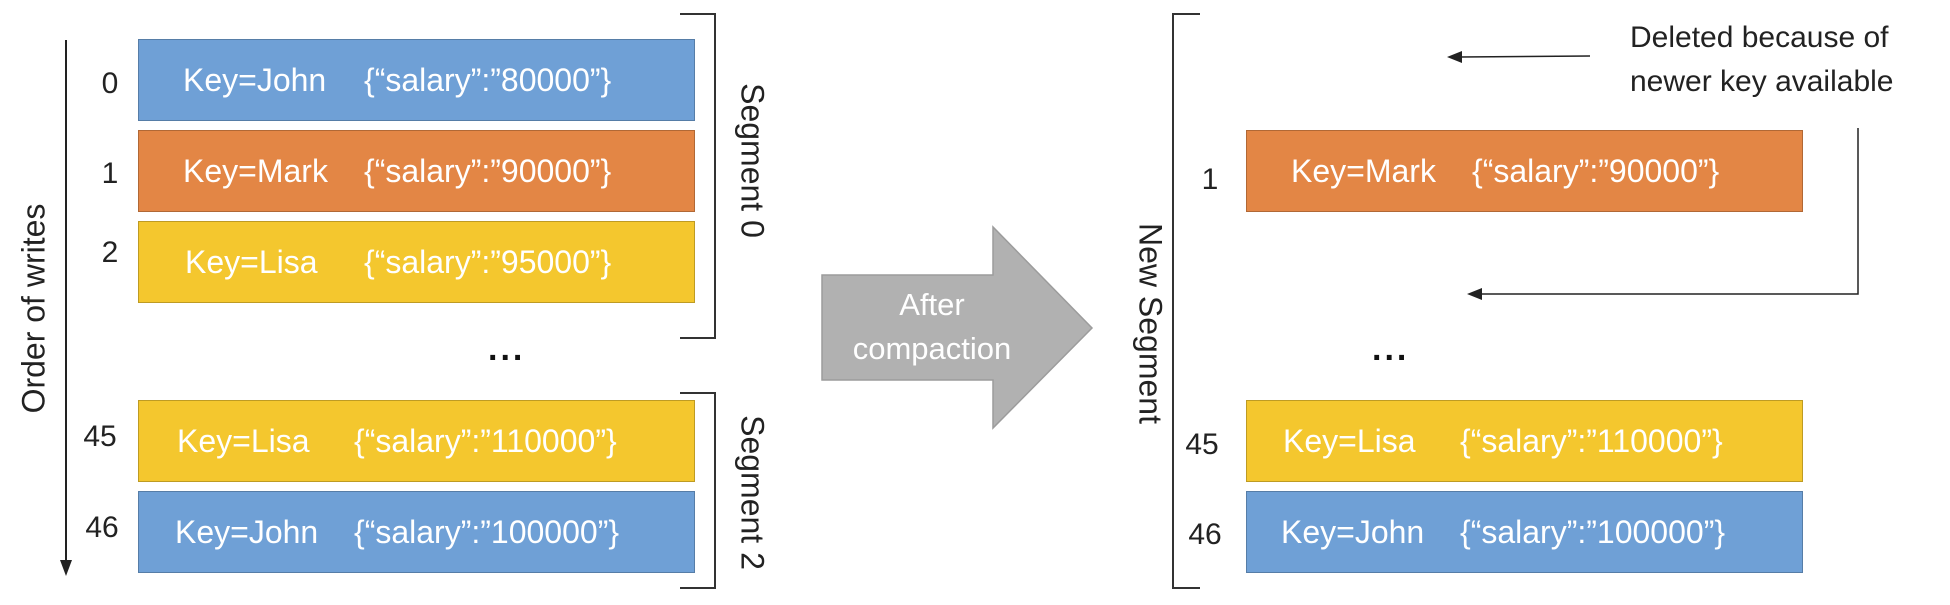 The height and width of the screenshot is (605, 1950). What do you see at coordinates (1150, 323) in the screenshot?
I see `new-segment-label: New Segment` at bounding box center [1150, 323].